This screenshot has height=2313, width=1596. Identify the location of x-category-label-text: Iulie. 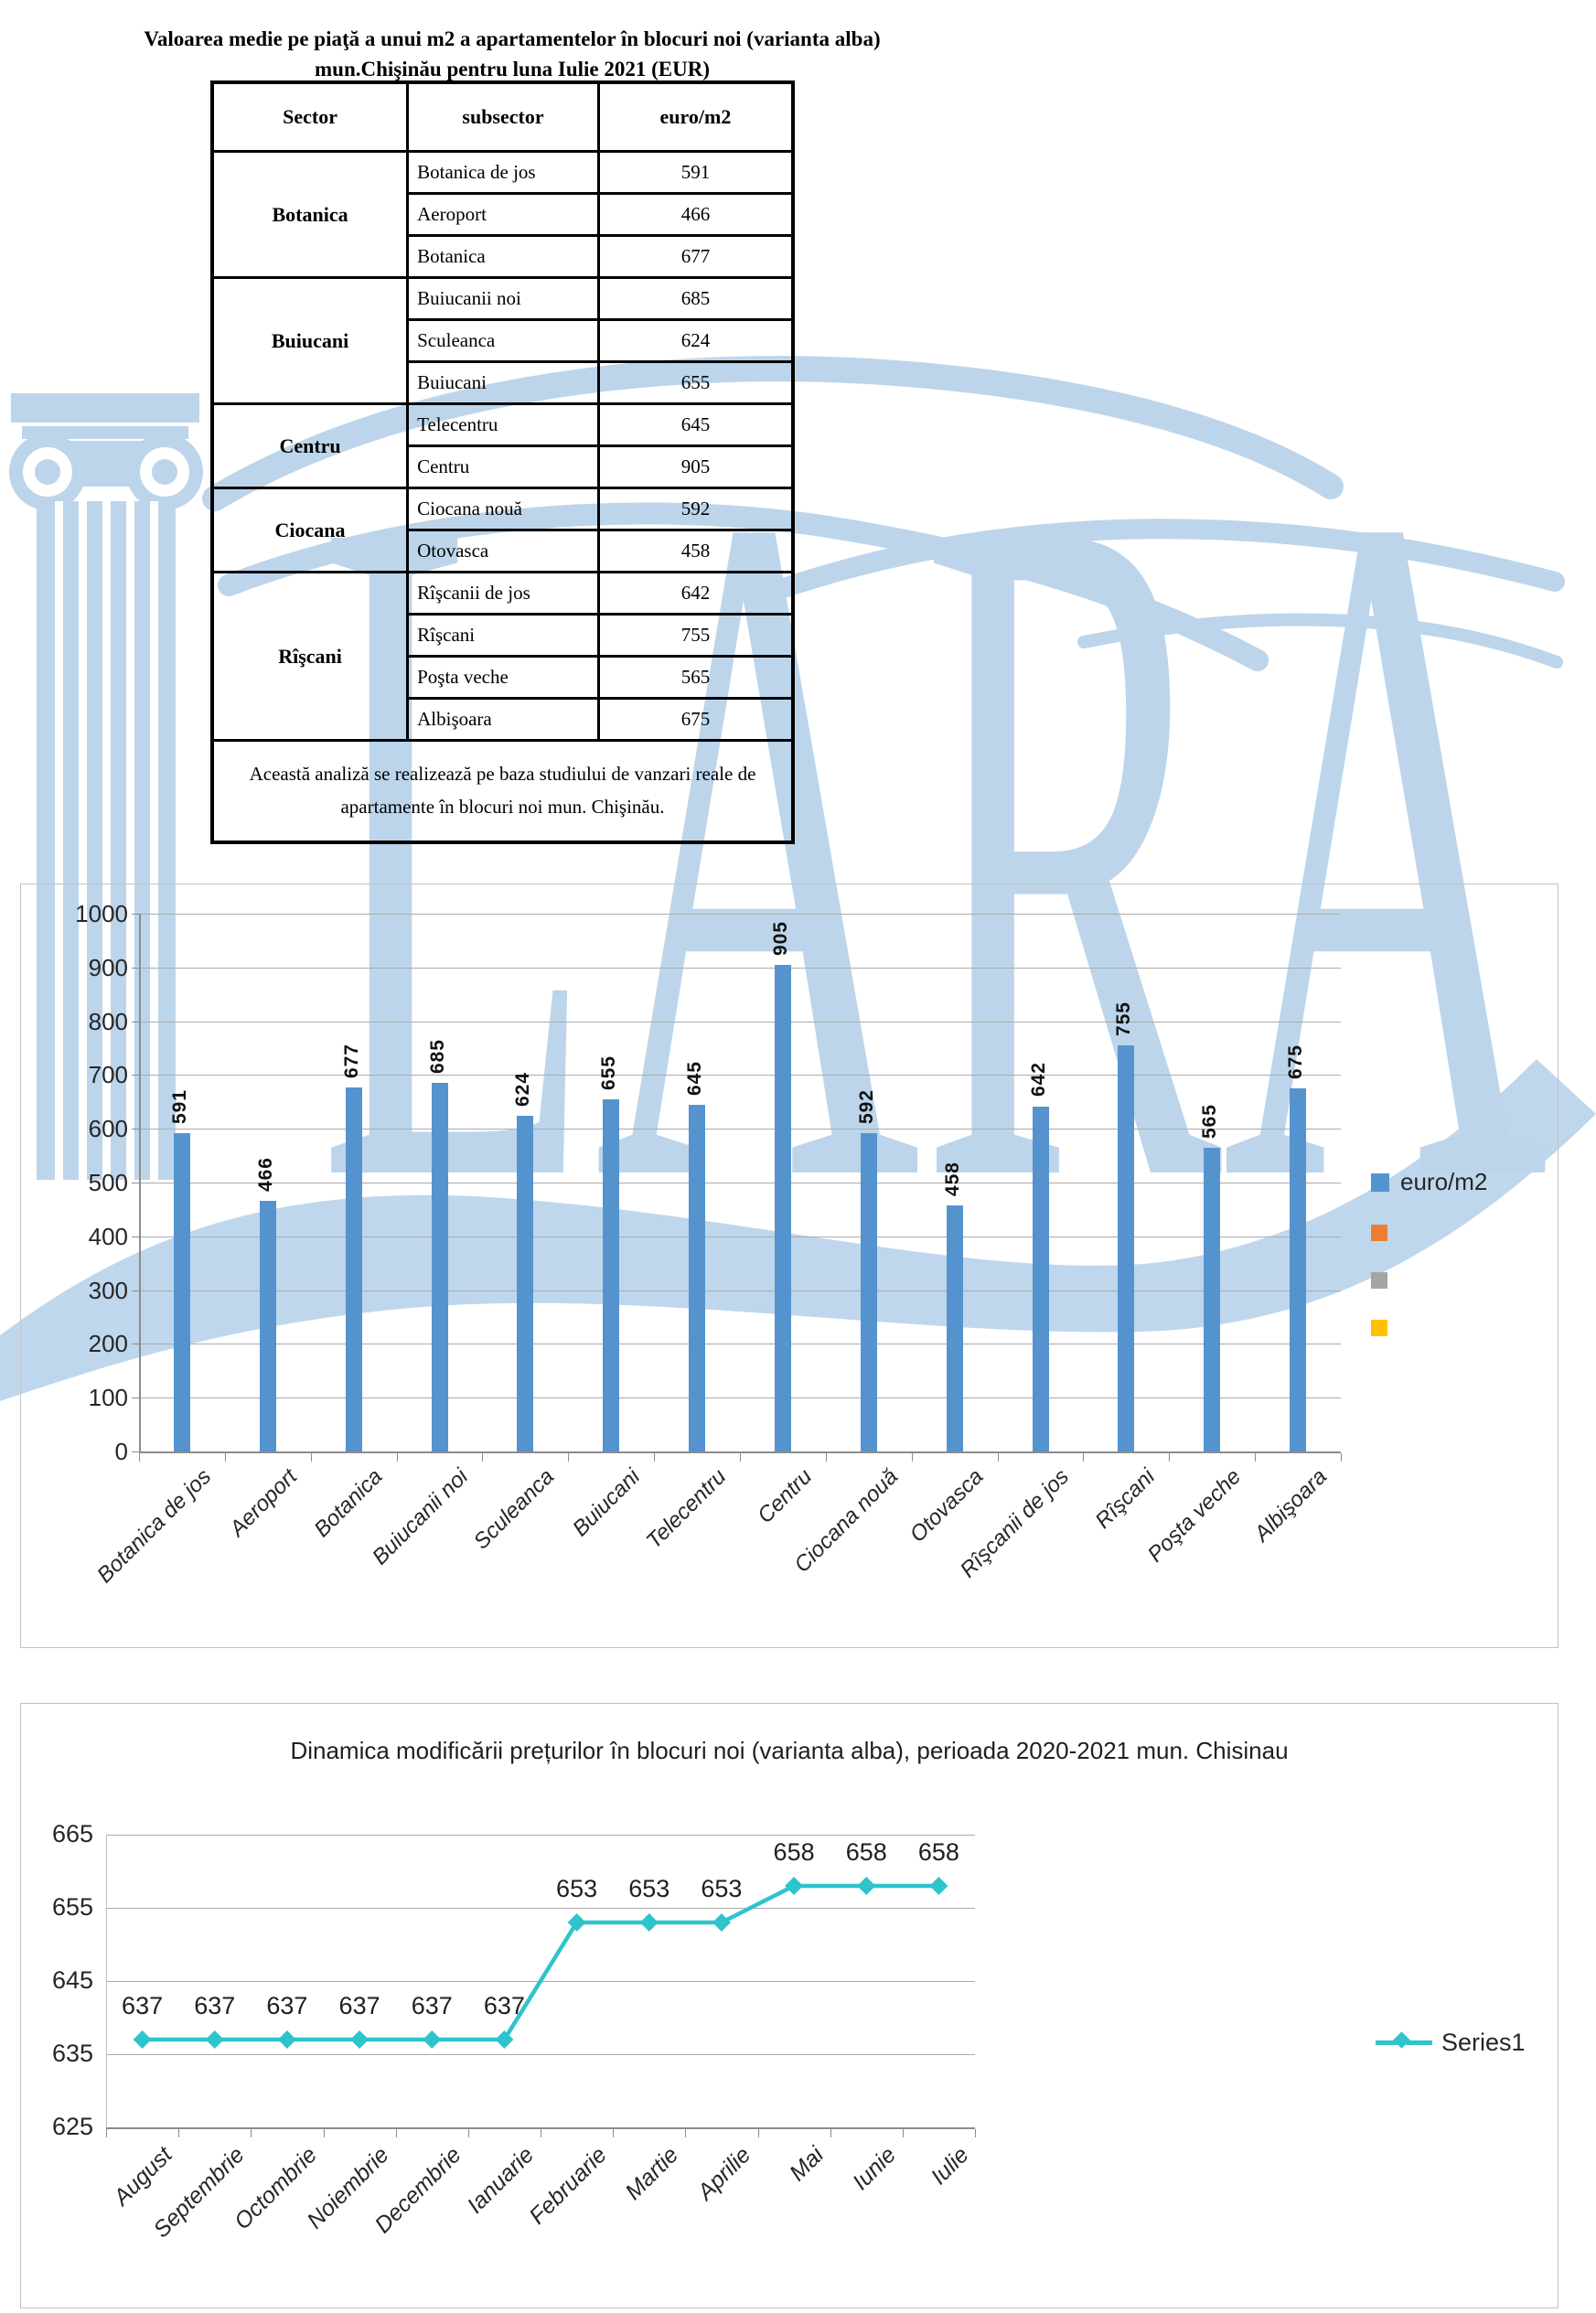
(949, 2166).